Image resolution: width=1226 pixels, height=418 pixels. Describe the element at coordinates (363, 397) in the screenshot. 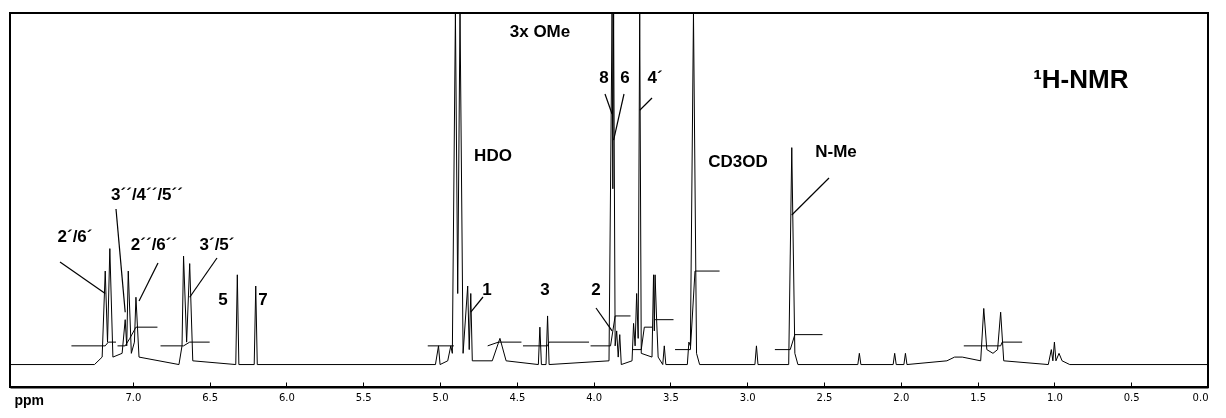

I see `x-tick-label: 5.5` at that location.